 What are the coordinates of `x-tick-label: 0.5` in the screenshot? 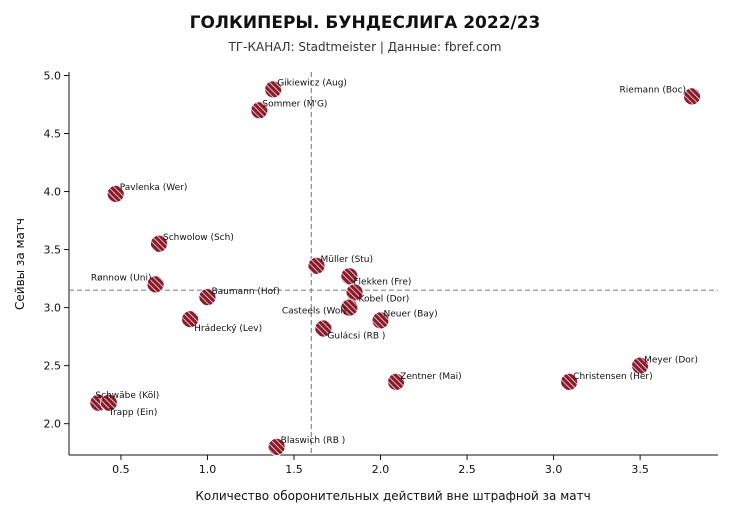 It's located at (121, 469).